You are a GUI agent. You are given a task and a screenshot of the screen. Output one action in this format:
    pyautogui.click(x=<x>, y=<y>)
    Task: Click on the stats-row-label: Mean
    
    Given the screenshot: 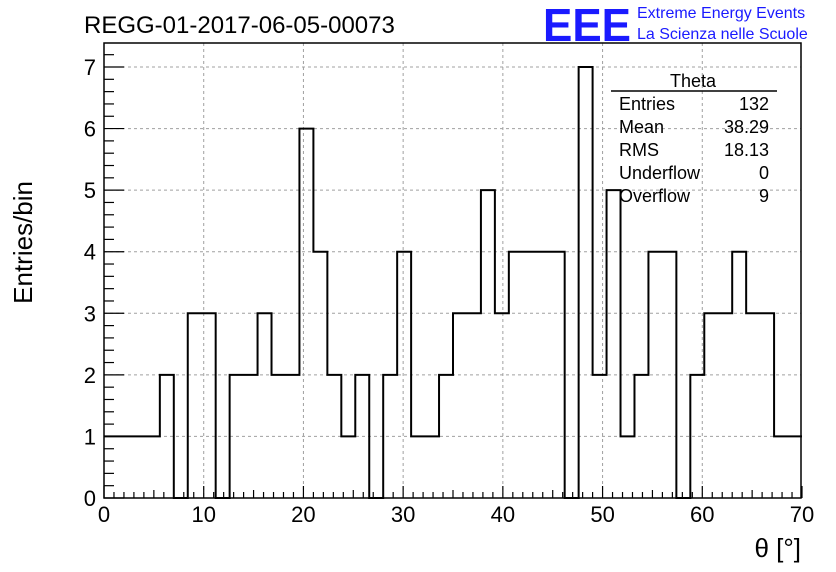 What is the action you would take?
    pyautogui.click(x=641, y=127)
    